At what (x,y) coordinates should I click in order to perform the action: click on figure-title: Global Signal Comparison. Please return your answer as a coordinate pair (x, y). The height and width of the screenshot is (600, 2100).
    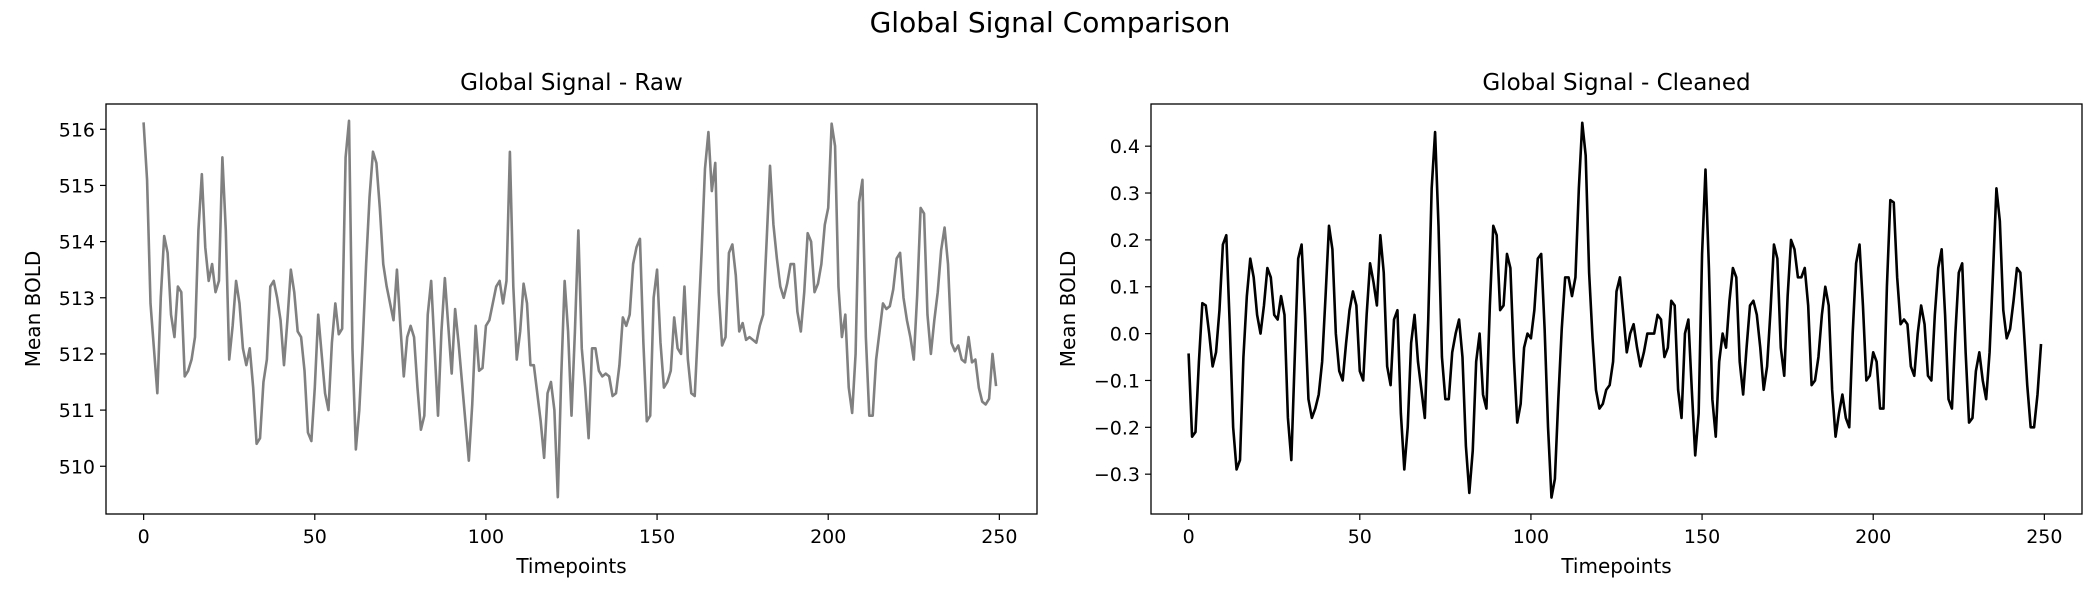
    Looking at the image, I should click on (1050, 22).